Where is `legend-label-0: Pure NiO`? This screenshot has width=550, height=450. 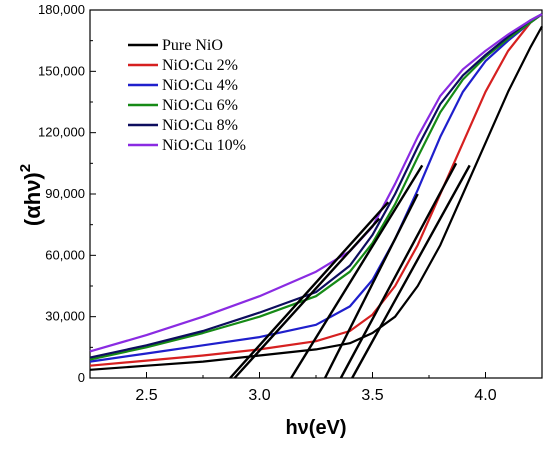 legend-label-0: Pure NiO is located at coordinates (192, 45).